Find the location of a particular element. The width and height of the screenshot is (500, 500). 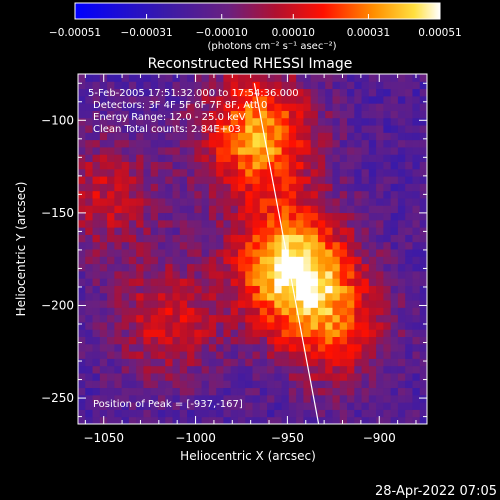

solar-limb-line is located at coordinates (286, 253).